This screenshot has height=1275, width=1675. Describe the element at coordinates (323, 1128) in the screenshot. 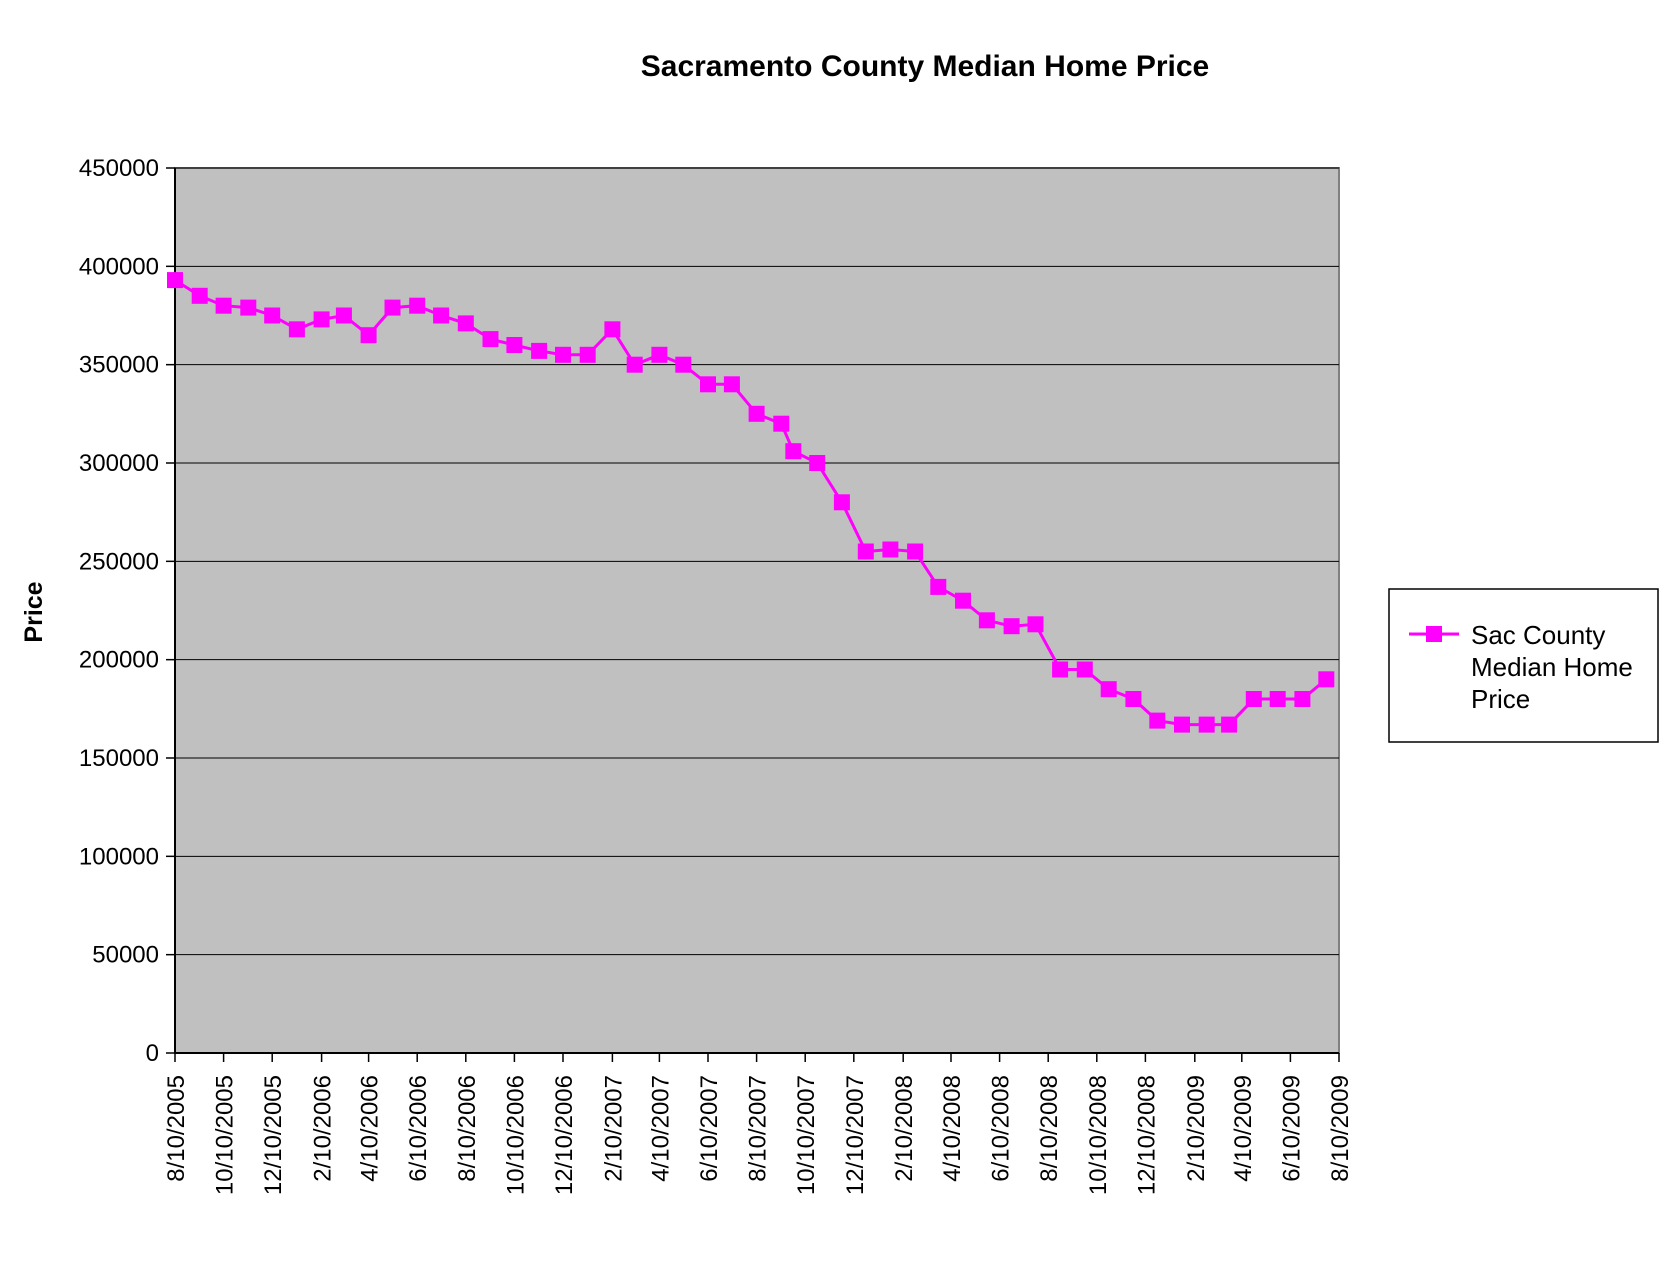

I see `x-tick-label: 2/10/2006` at that location.